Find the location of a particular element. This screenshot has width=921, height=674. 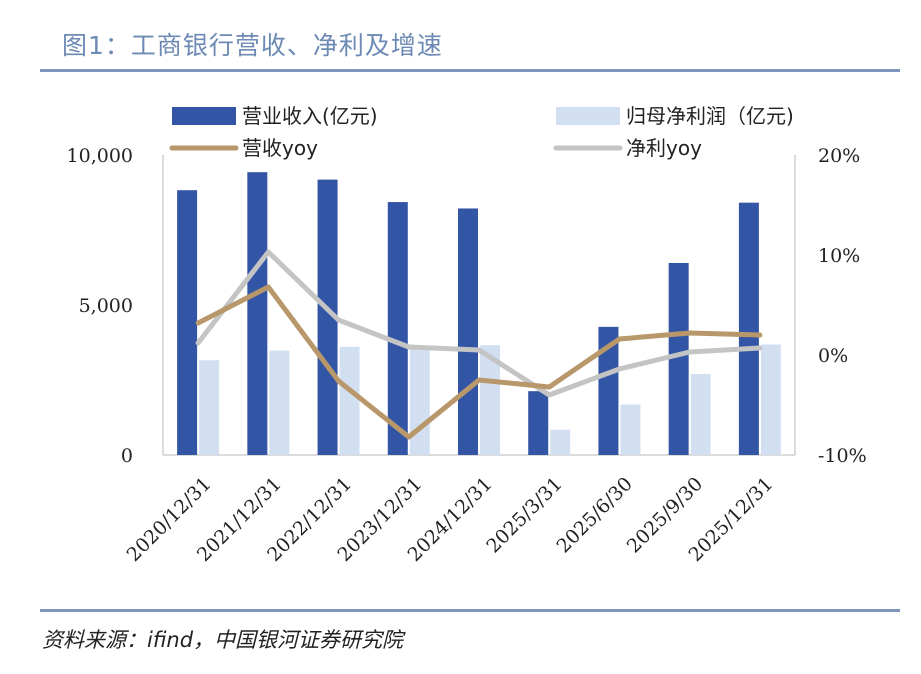

left-tick-label: 5,000 is located at coordinates (106, 306).